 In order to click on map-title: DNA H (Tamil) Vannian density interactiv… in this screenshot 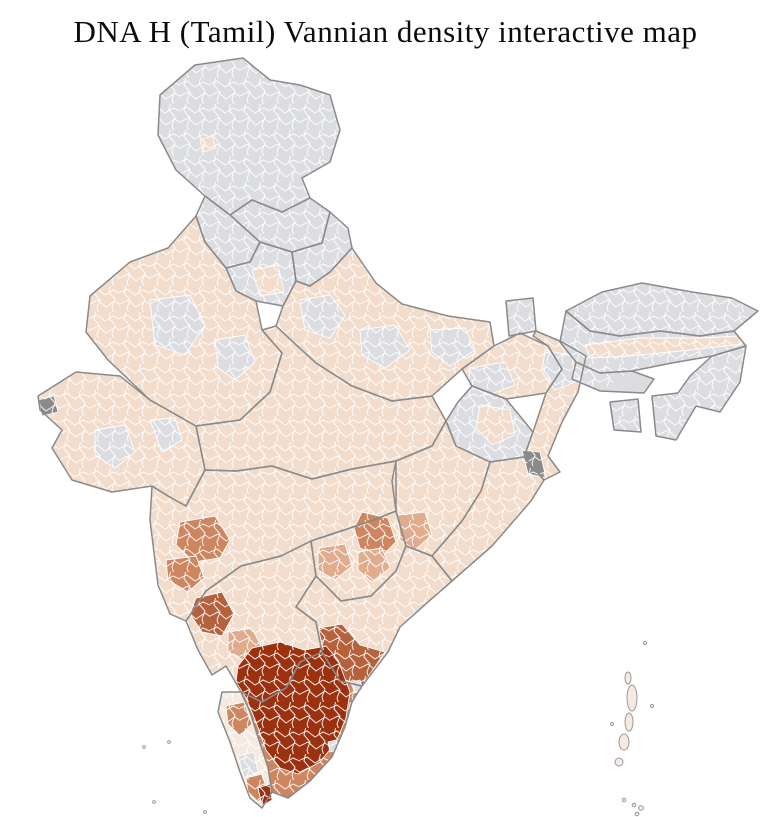, I will do `click(385, 31)`.